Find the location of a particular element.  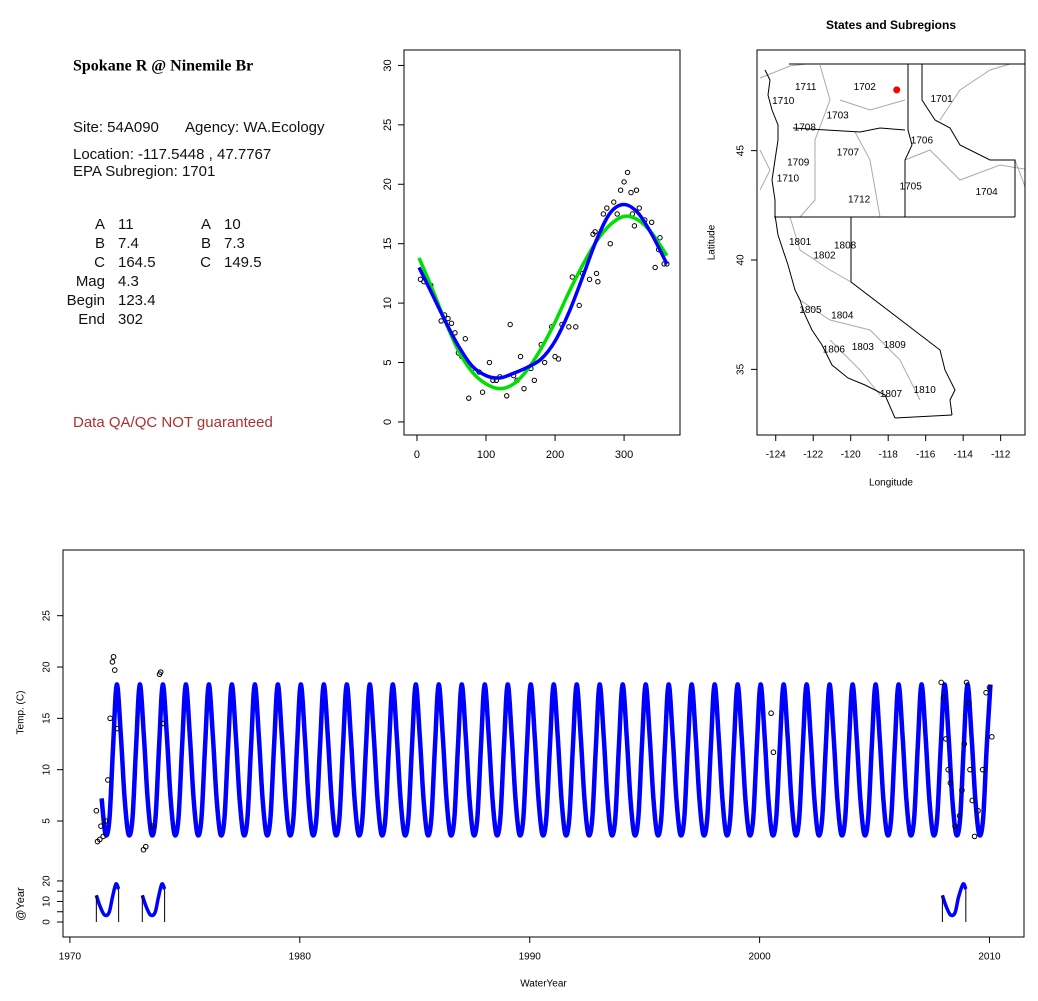

x-tick-label: 2000 is located at coordinates (759, 957).